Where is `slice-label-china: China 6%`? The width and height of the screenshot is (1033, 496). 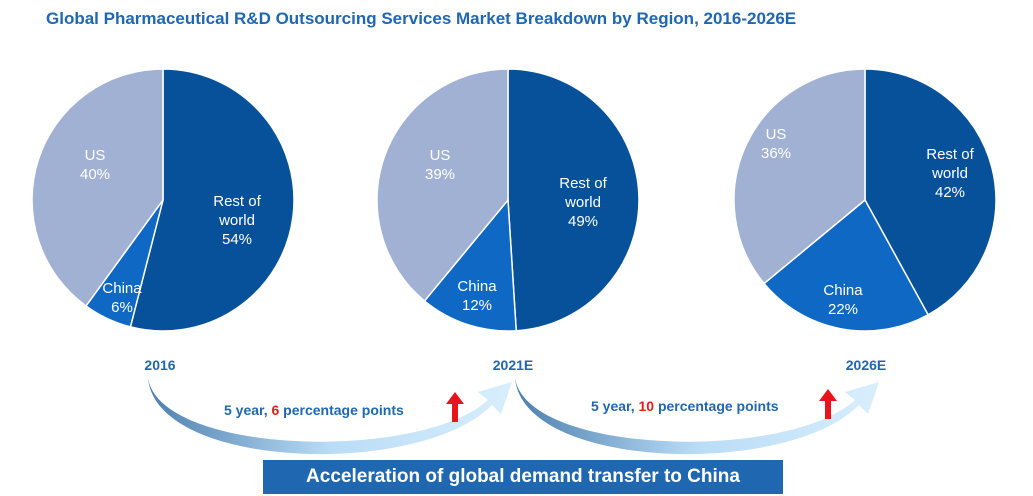
slice-label-china: China 6% is located at coordinates (122, 298).